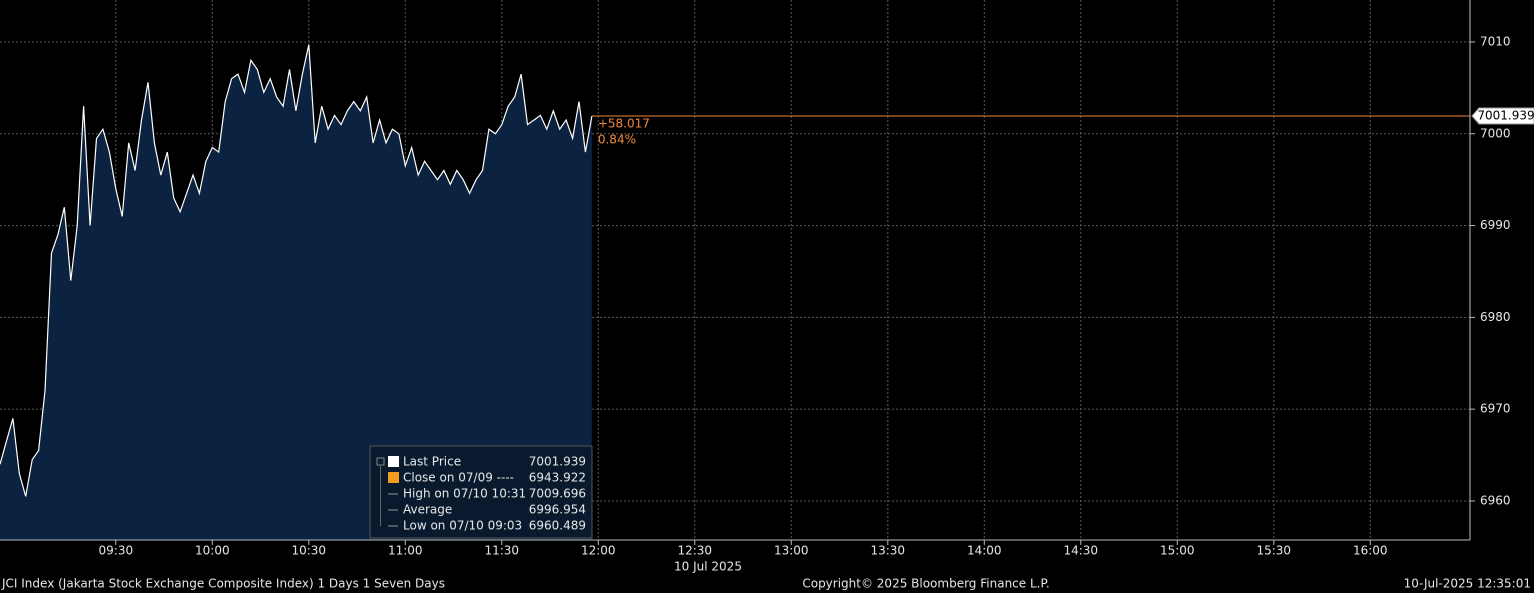  What do you see at coordinates (1467, 584) in the screenshot?
I see `footer-right: 10-Jul-2025 12:35:01` at bounding box center [1467, 584].